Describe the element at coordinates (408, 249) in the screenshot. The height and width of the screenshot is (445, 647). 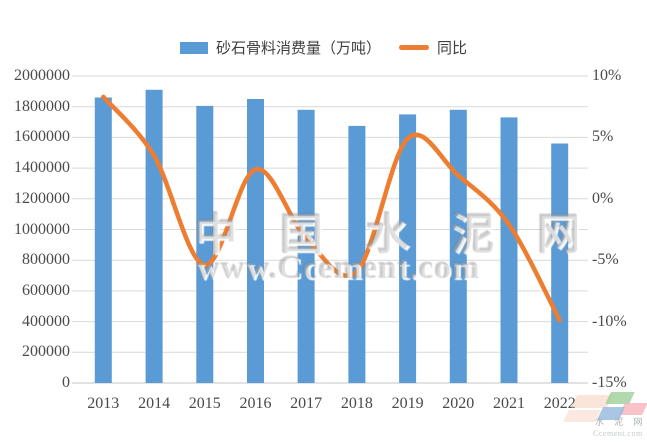
I see `bar-2019` at that location.